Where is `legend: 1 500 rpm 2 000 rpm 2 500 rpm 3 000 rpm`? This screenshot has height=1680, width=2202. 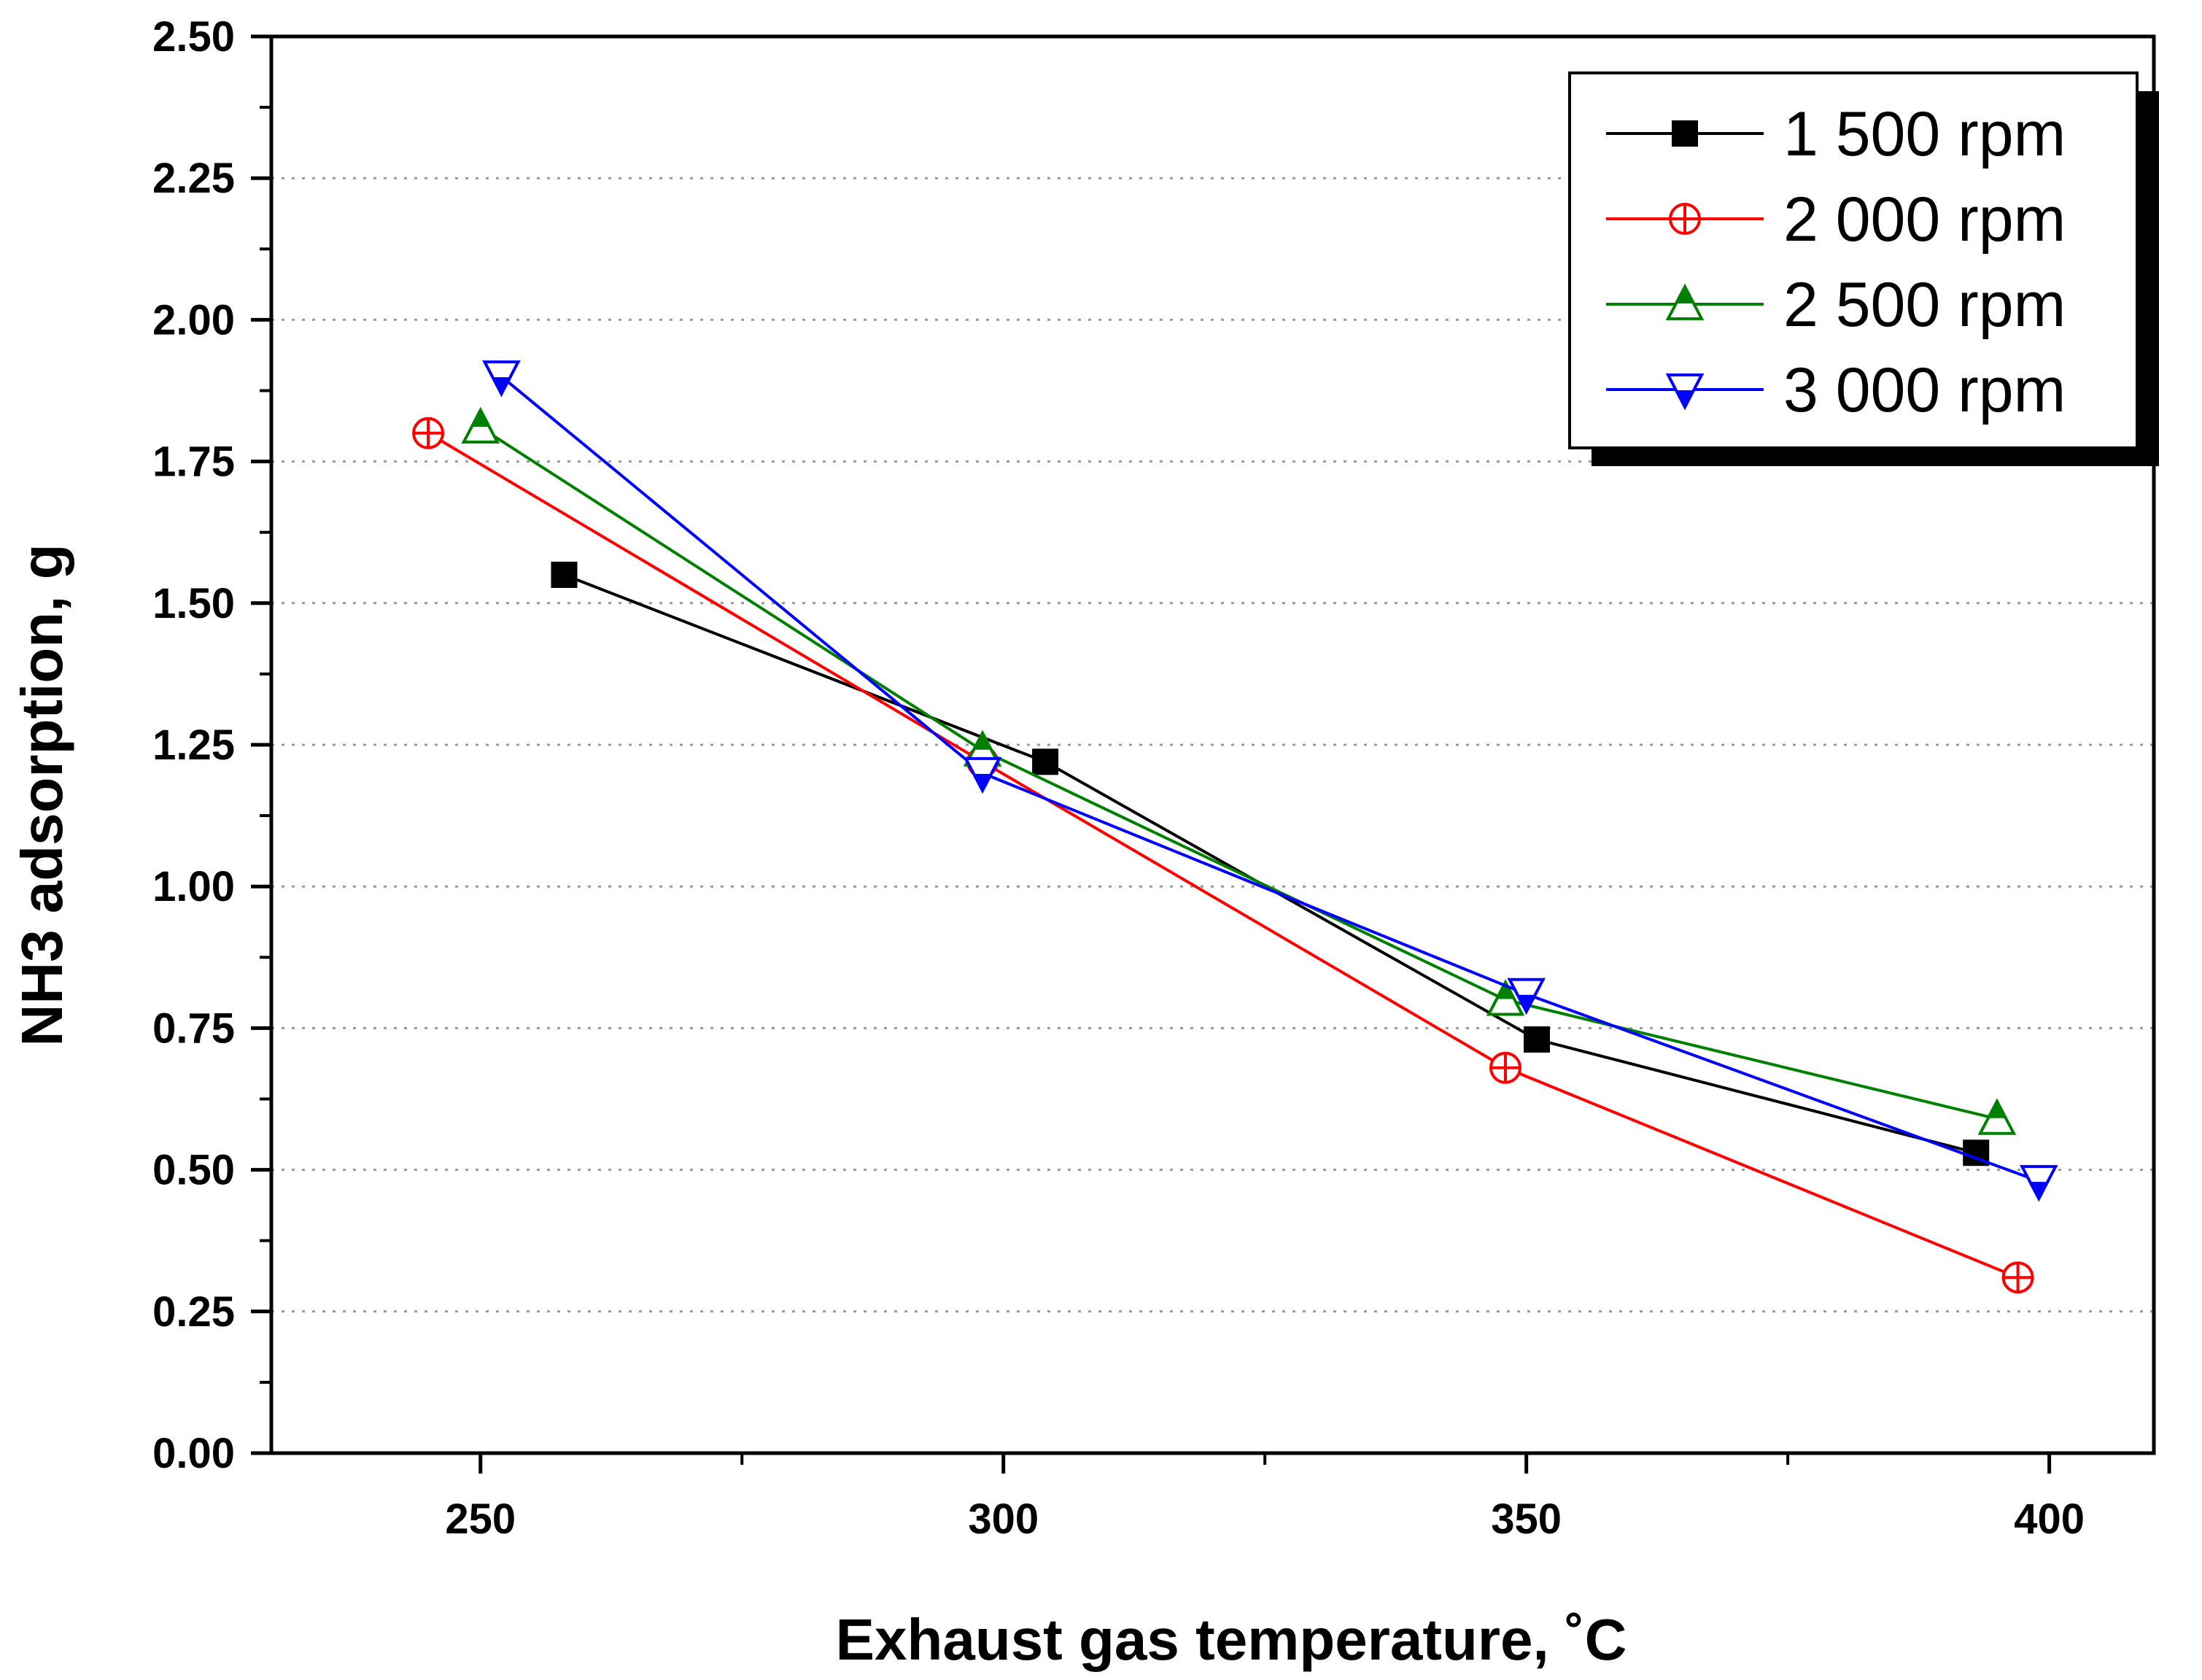
legend: 1 500 rpm 2 000 rpm 2 500 rpm 3 000 rpm is located at coordinates (1864, 268).